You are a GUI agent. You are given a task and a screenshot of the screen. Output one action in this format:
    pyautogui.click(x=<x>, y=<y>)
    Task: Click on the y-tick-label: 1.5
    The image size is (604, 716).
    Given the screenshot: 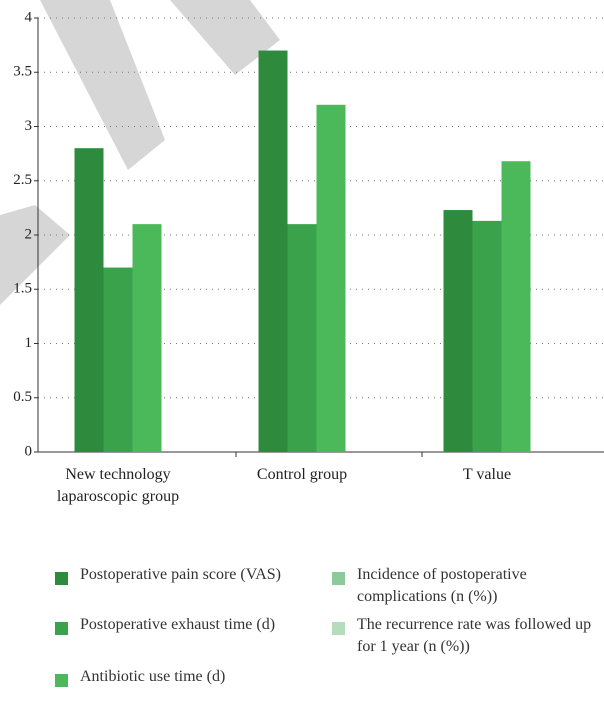 What is the action you would take?
    pyautogui.click(x=22, y=289)
    